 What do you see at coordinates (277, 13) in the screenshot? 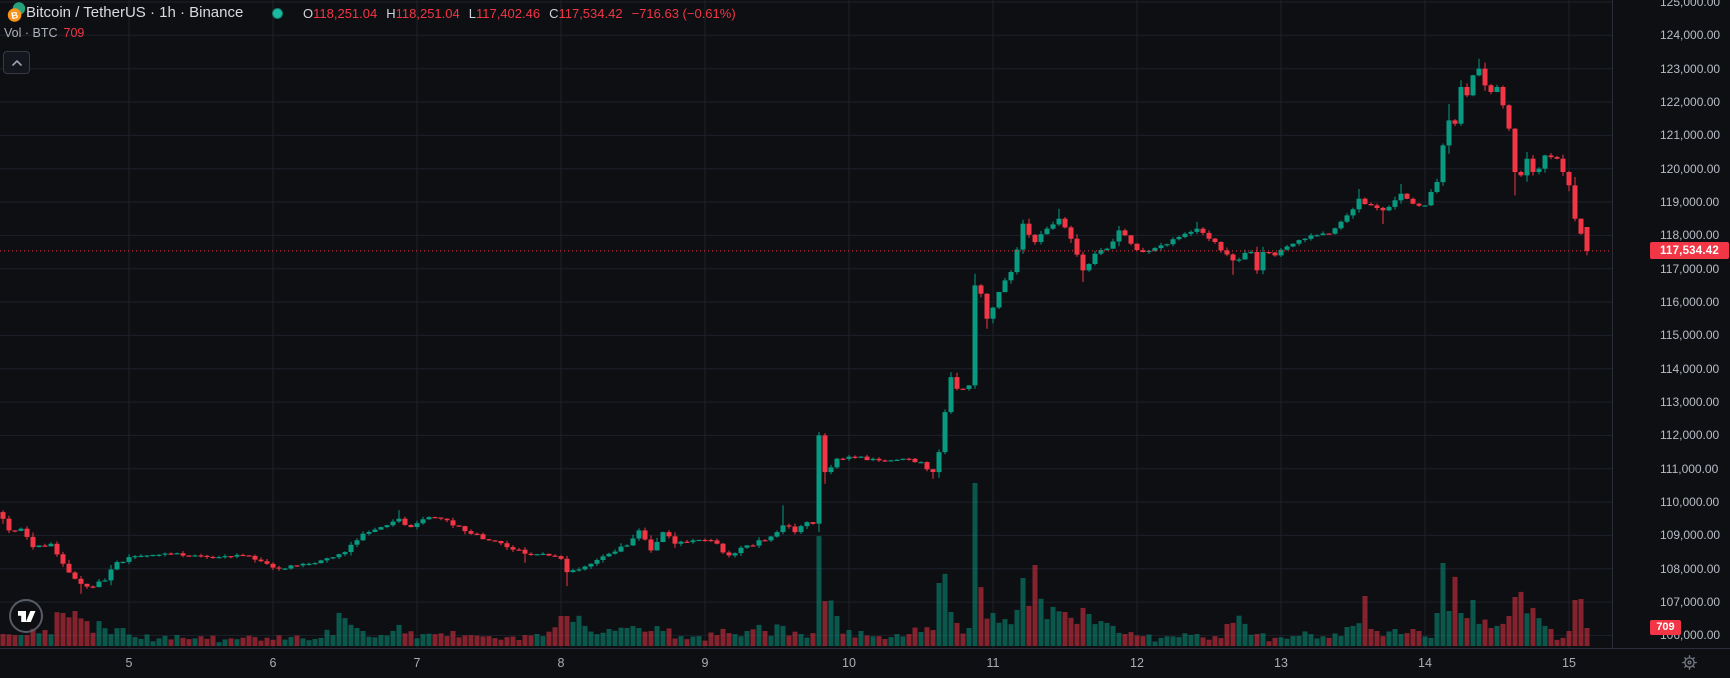
I see `market-status-icon` at bounding box center [277, 13].